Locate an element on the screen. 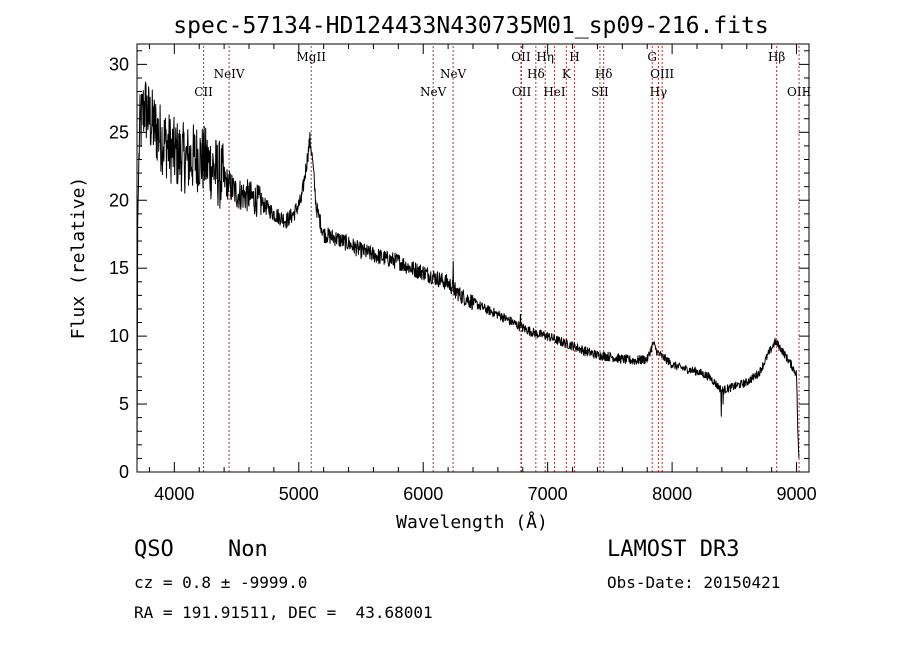 This screenshot has height=649, width=900. y-tick-label: 20 is located at coordinates (119, 200).